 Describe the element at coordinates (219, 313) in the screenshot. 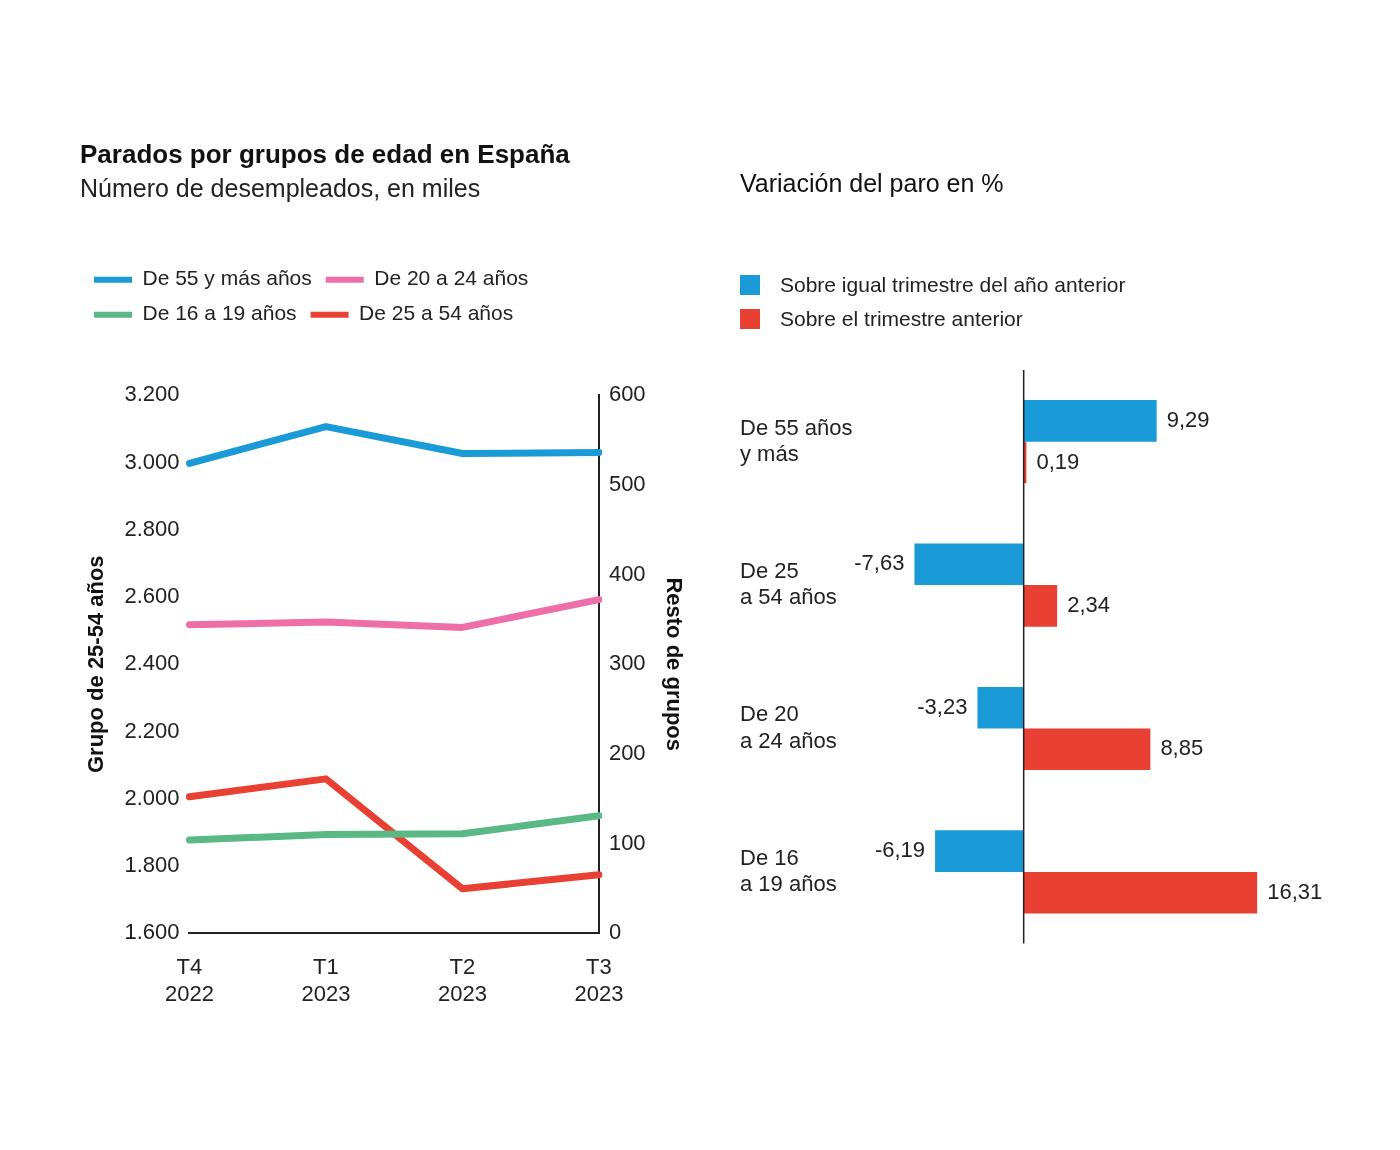

I see `legend-label: De 16 a 19 años` at that location.